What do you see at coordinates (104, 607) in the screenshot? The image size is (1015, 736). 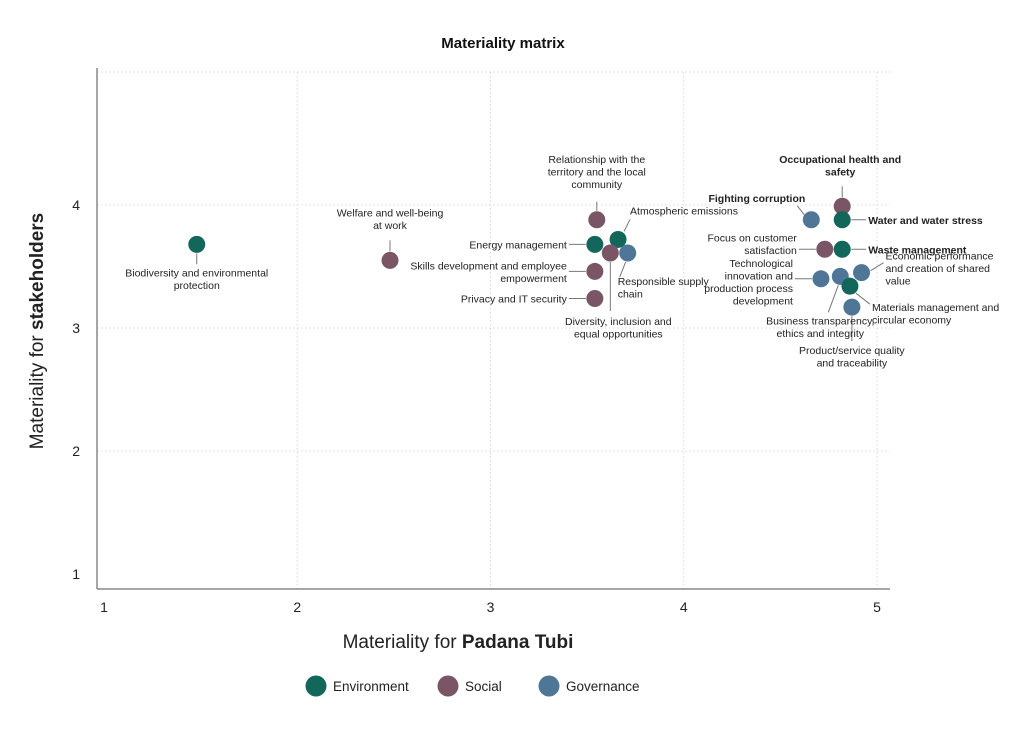 I see `x-tick-label: 1` at bounding box center [104, 607].